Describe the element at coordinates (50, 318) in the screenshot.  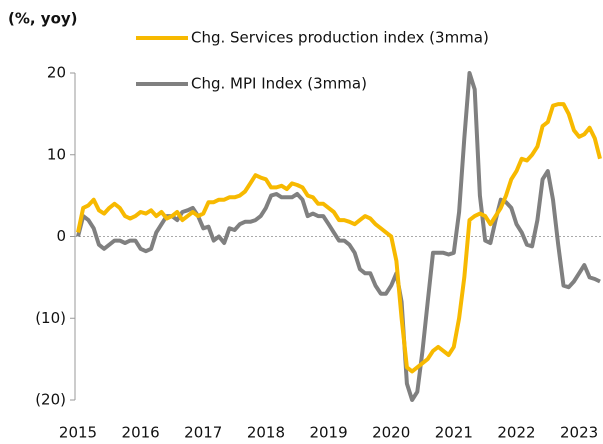
I see `y-tick-label: (10)` at that location.